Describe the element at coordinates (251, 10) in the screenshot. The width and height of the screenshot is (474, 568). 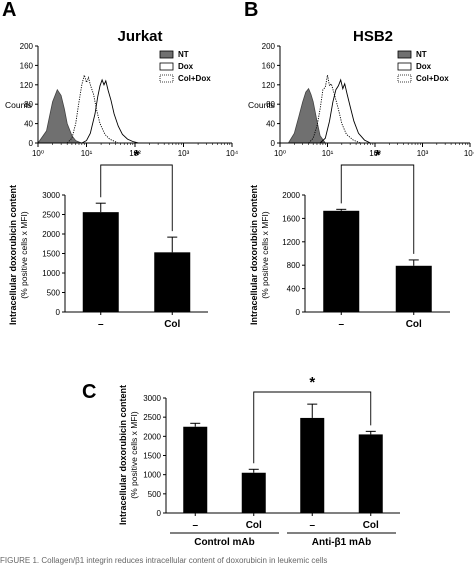
I see `panel-b-letter: B` at that location.